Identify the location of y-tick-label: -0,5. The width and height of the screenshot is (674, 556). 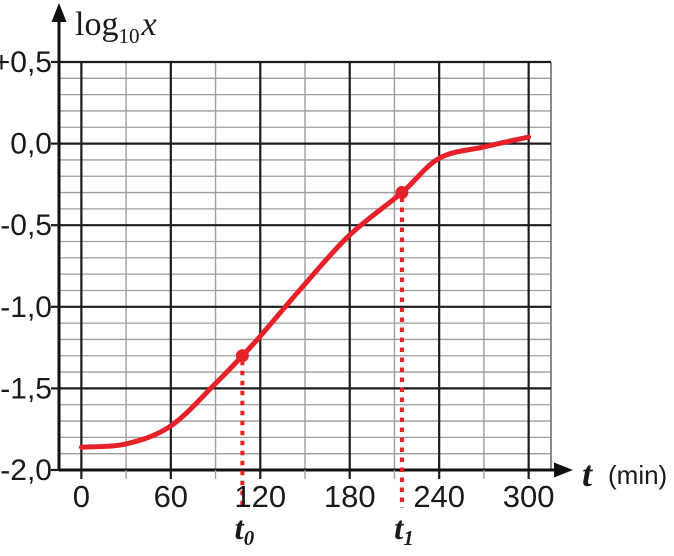
(26, 225).